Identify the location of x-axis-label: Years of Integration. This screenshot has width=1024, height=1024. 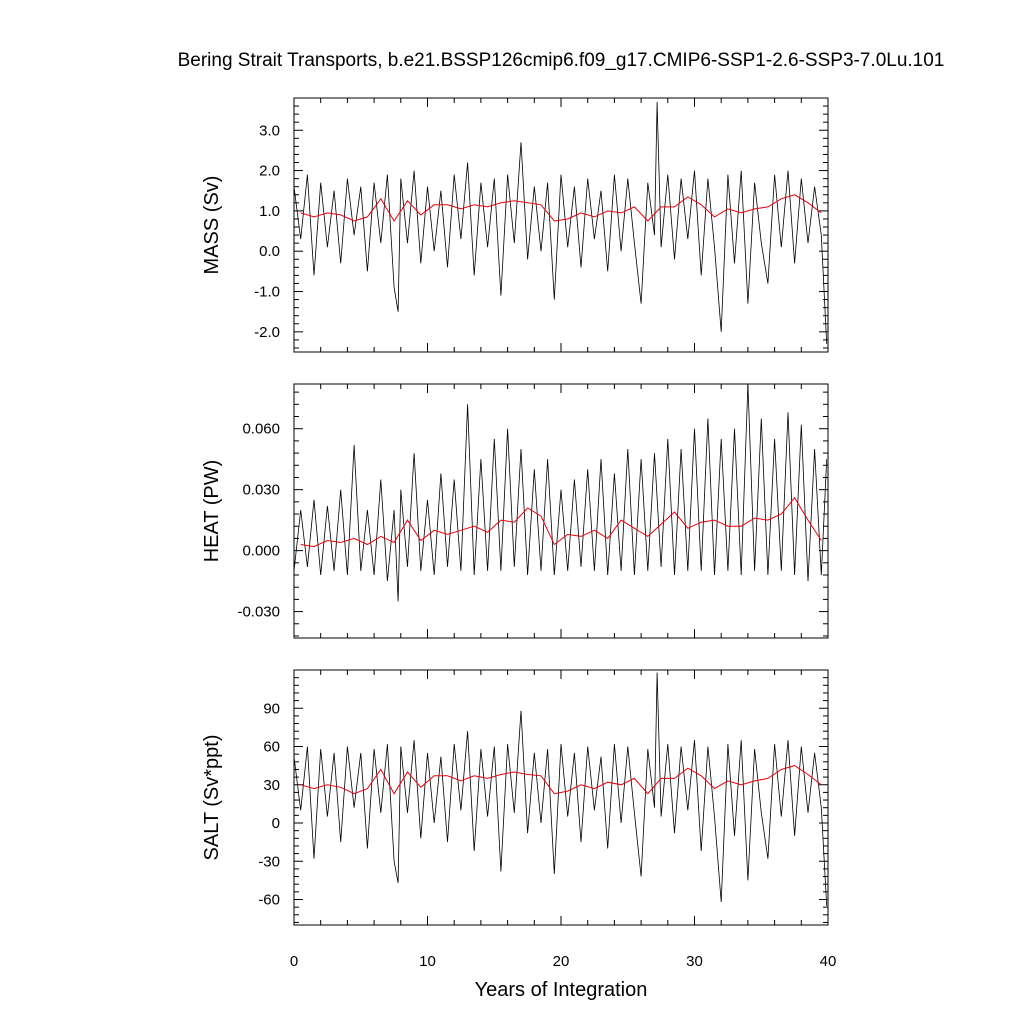
(561, 990).